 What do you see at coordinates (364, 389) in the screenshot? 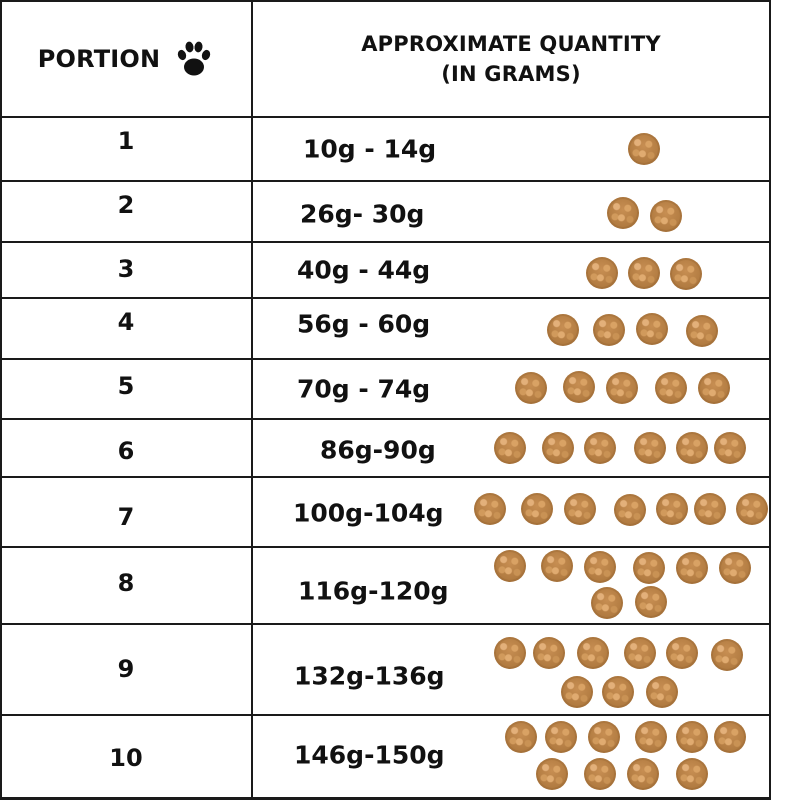
I see `quantity-cell: 70g - 74g` at bounding box center [364, 389].